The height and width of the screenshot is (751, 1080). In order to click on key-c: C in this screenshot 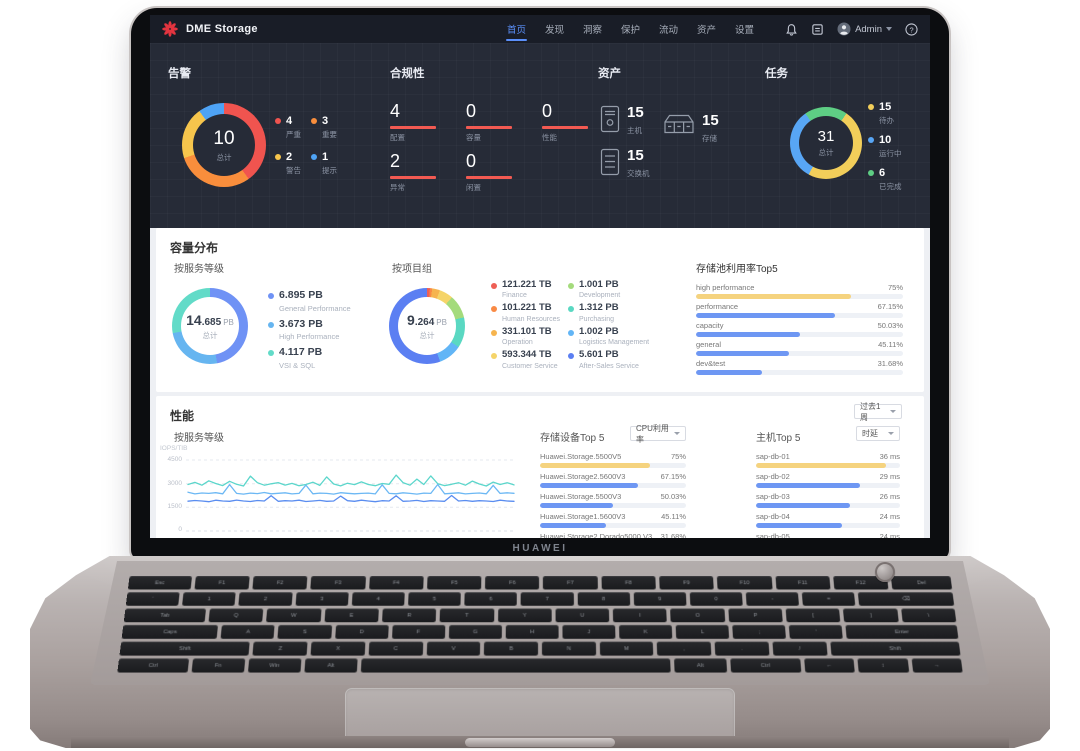, I will do `click(395, 648)`.